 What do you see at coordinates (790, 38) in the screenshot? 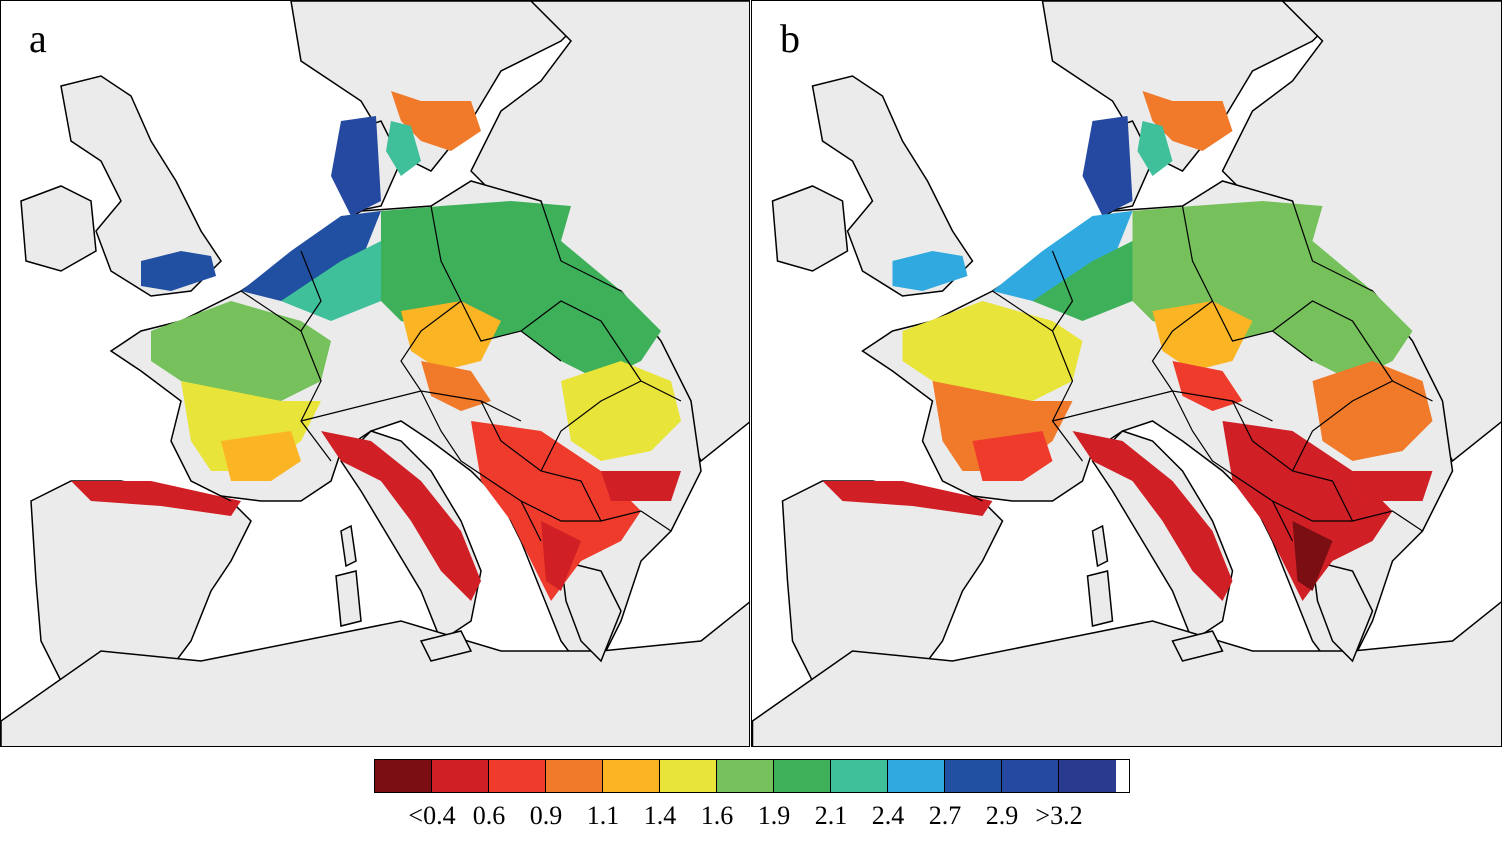
I see `panel-label-b: b` at bounding box center [790, 38].